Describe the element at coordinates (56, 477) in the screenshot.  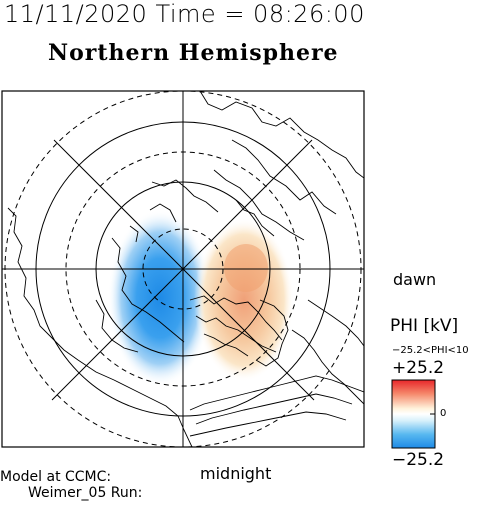
I see `model-label: Model at CCMC:` at that location.